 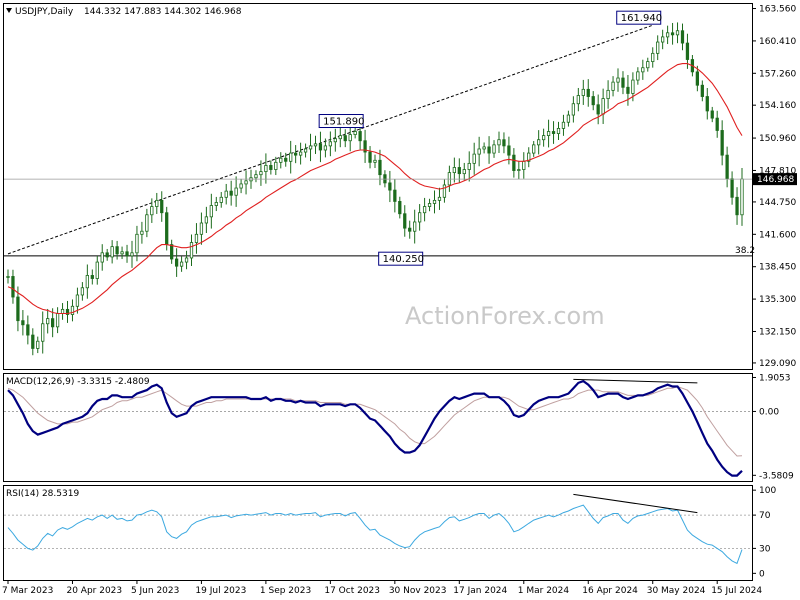 What do you see at coordinates (375, 534) in the screenshot?
I see `rsi-line` at bounding box center [375, 534].